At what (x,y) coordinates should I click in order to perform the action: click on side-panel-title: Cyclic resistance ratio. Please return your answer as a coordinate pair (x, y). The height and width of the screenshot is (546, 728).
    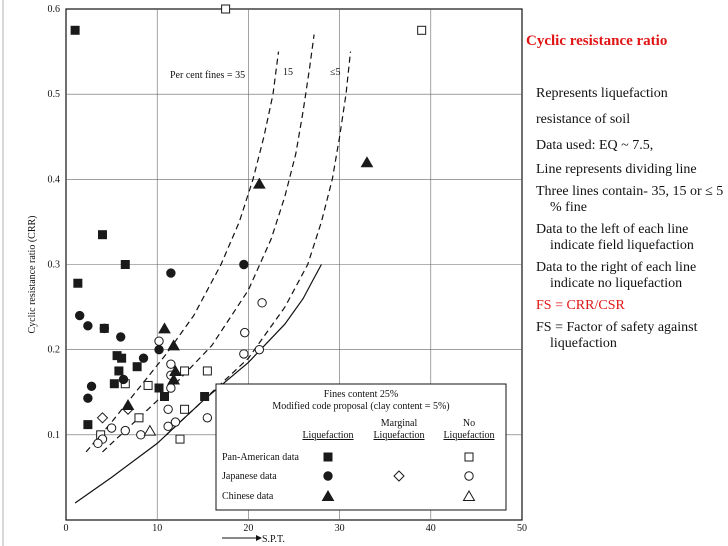
    Looking at the image, I should click on (597, 41).